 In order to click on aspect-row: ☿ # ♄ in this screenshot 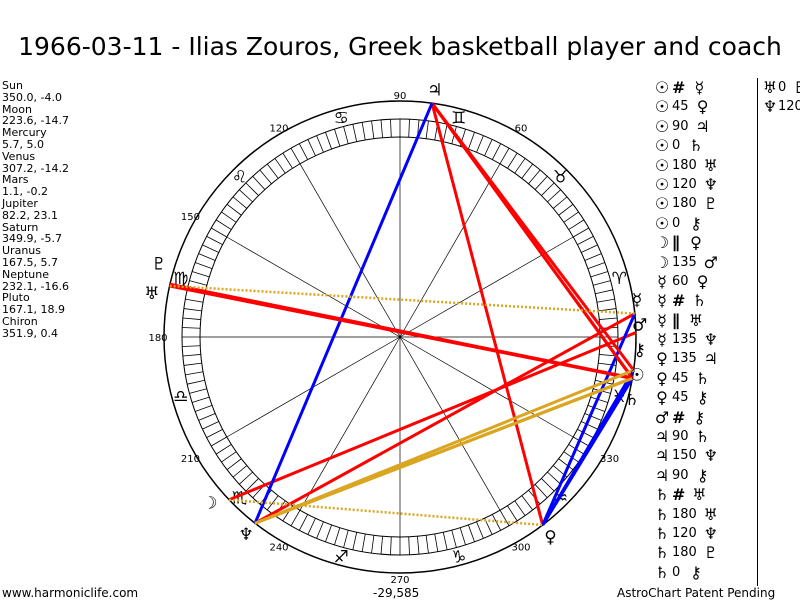, I will do `click(704, 300)`.